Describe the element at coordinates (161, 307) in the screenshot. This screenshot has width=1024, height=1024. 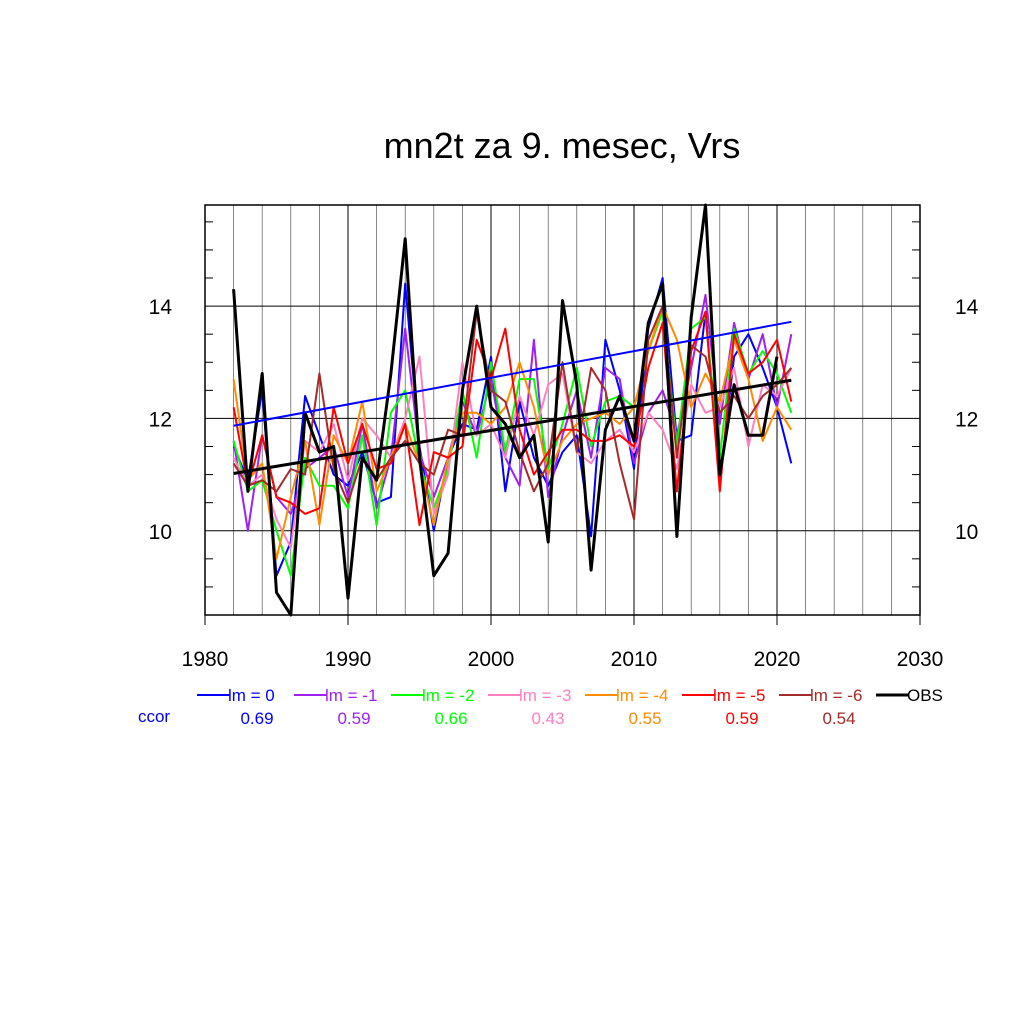
I see `y-tick-label-left: 14` at that location.